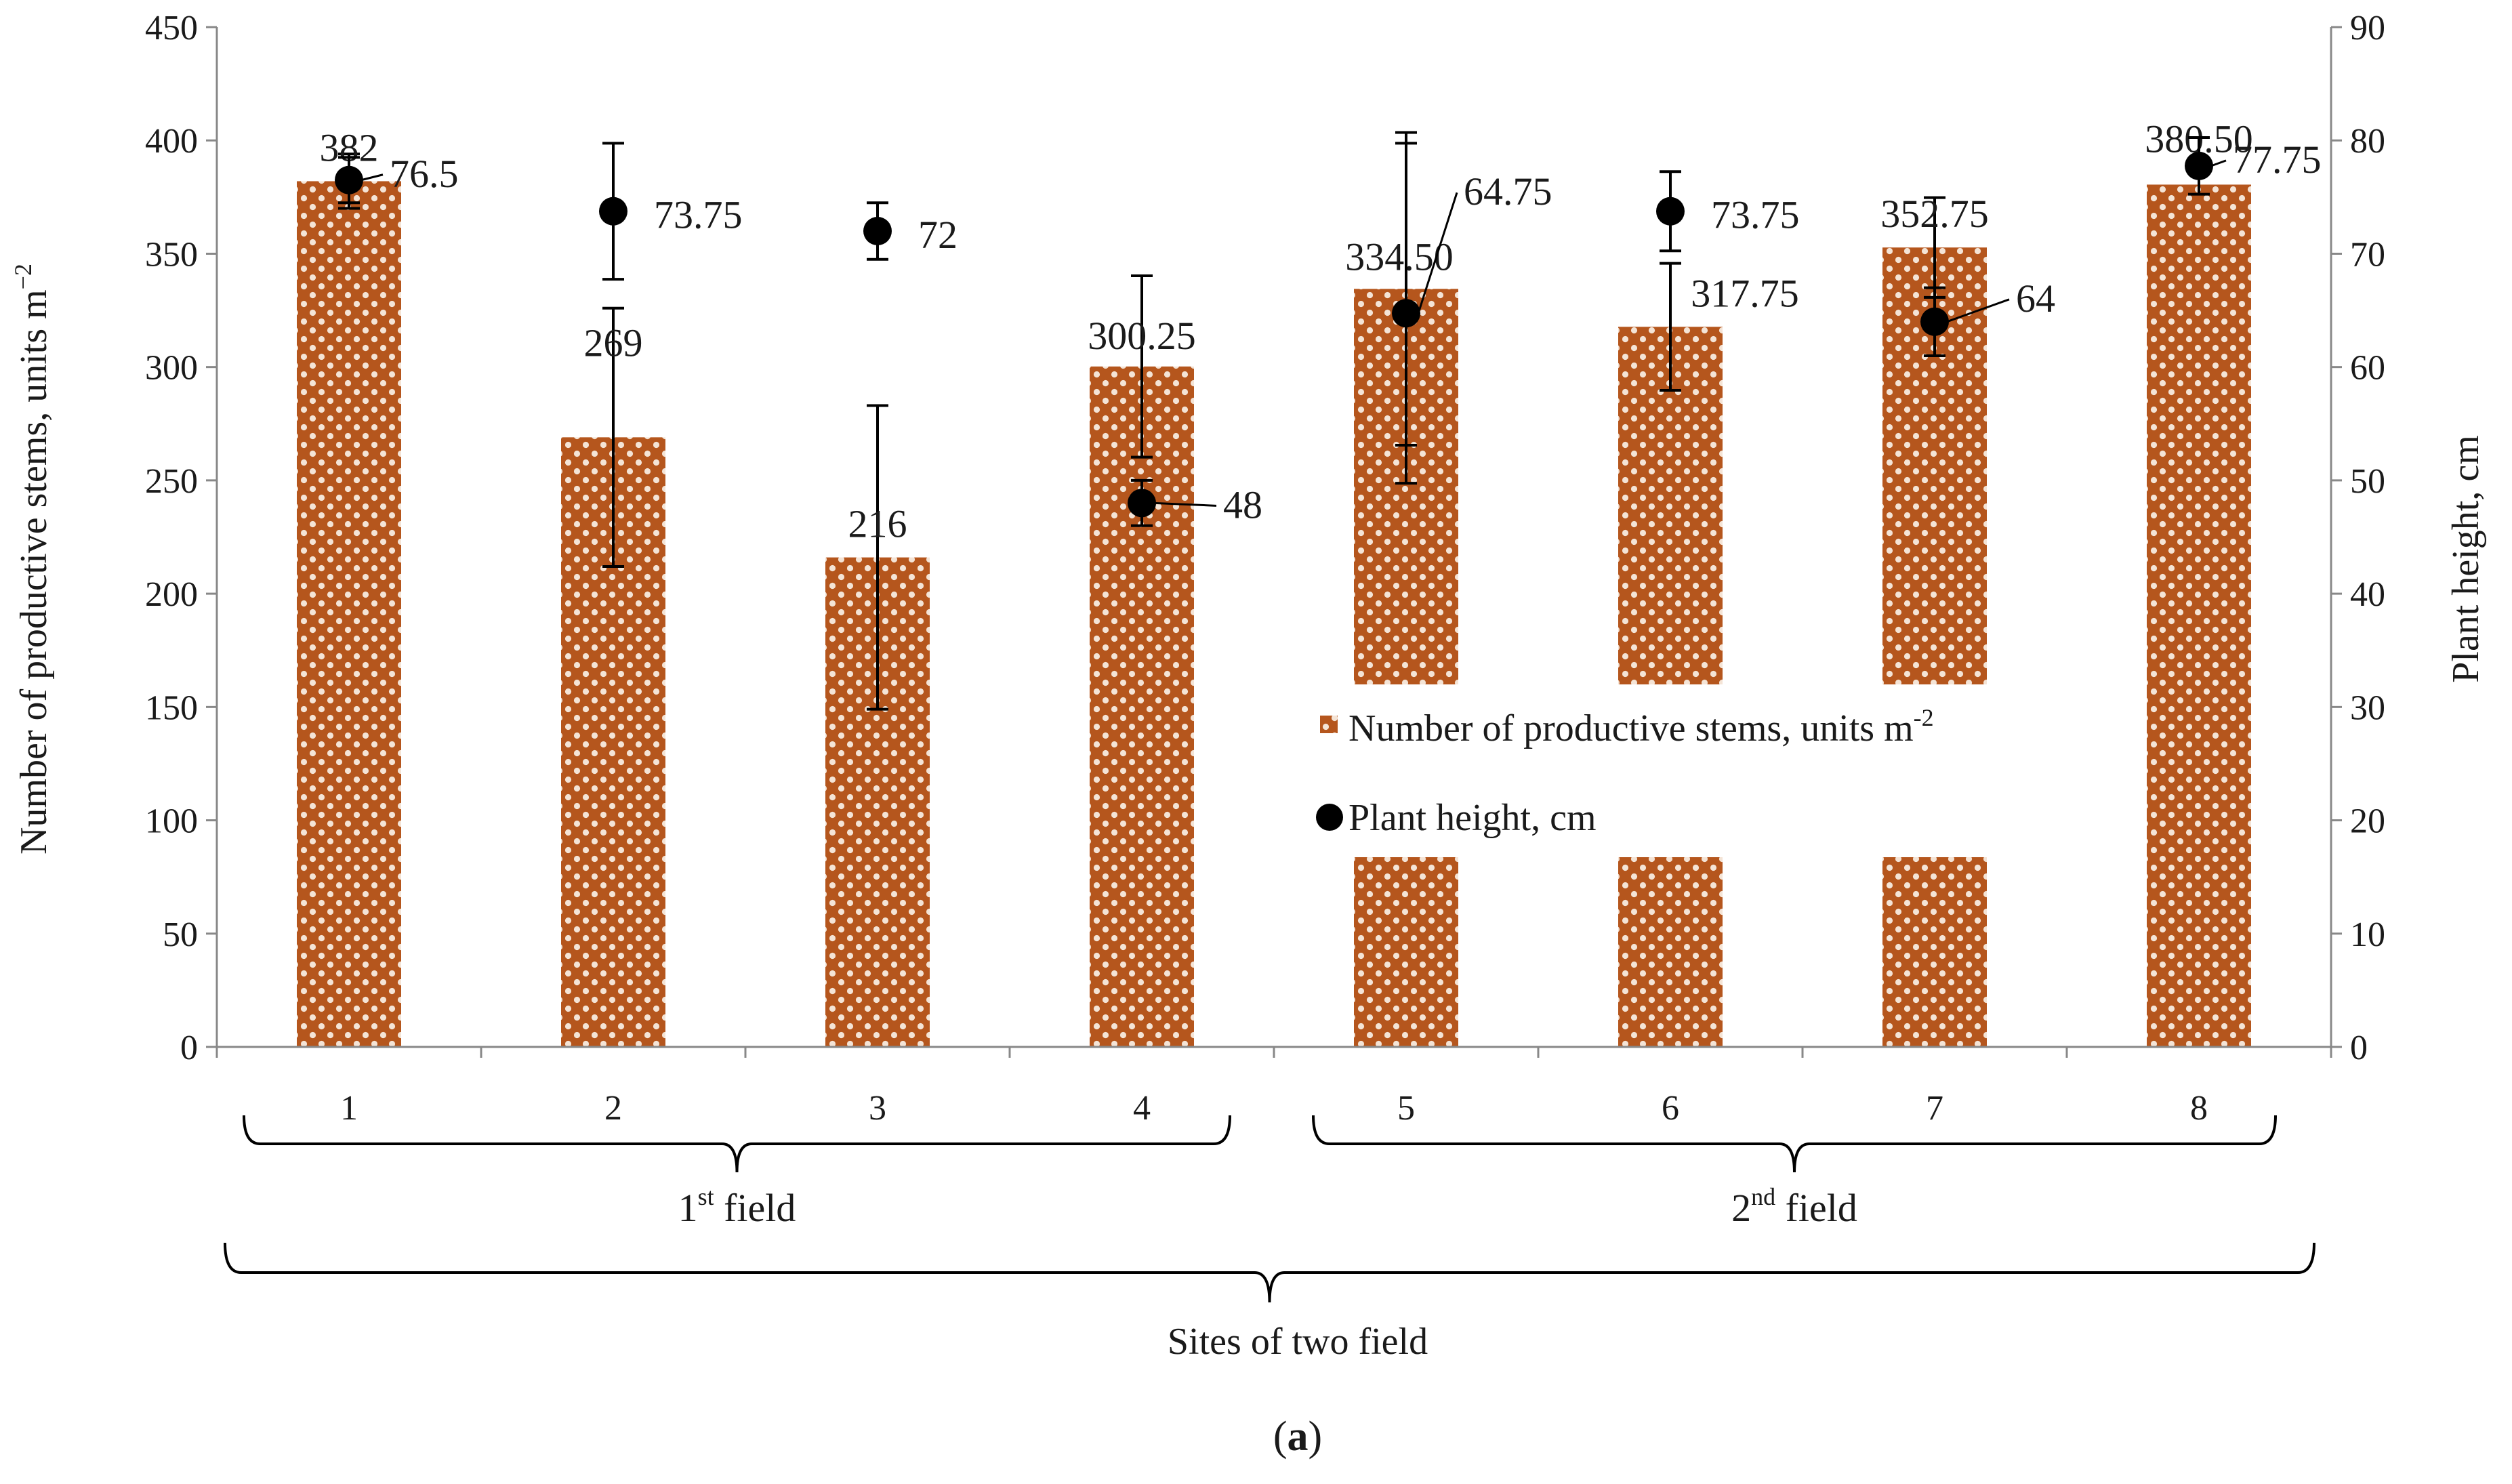 The height and width of the screenshot is (1484, 2512). I want to click on legend-bar-label-sup: -2, so click(1924, 717).